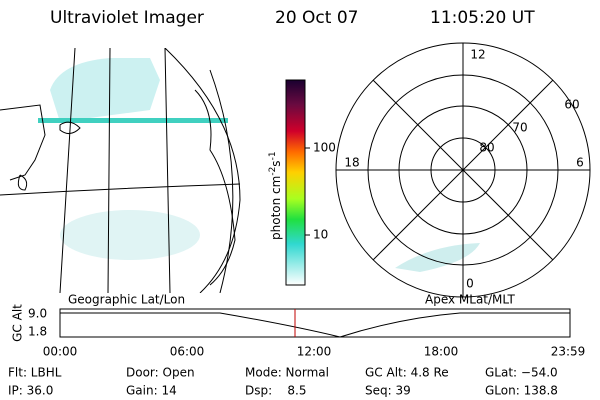 This screenshot has height=400, width=600. I want to click on mlt-label: 18, so click(351, 163).